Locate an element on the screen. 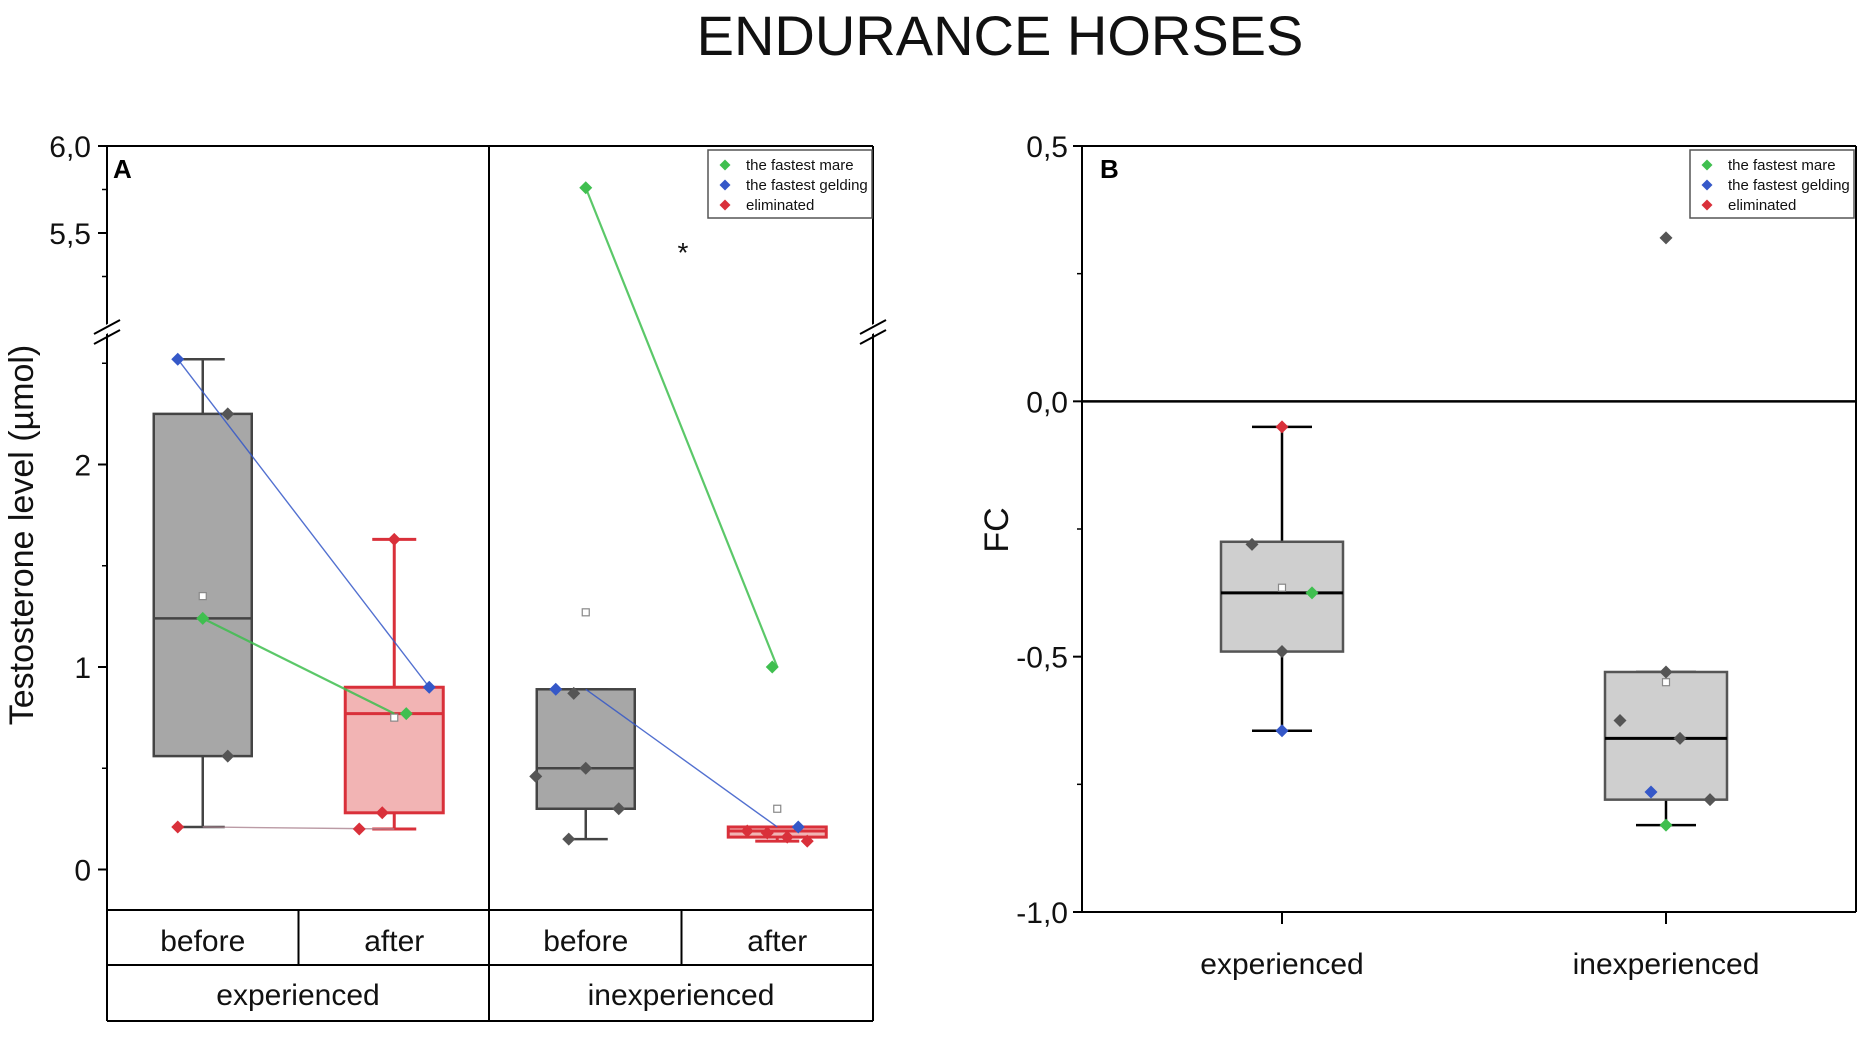 This screenshot has height=1037, width=1858. panel-b-legend is located at coordinates (1772, 184).